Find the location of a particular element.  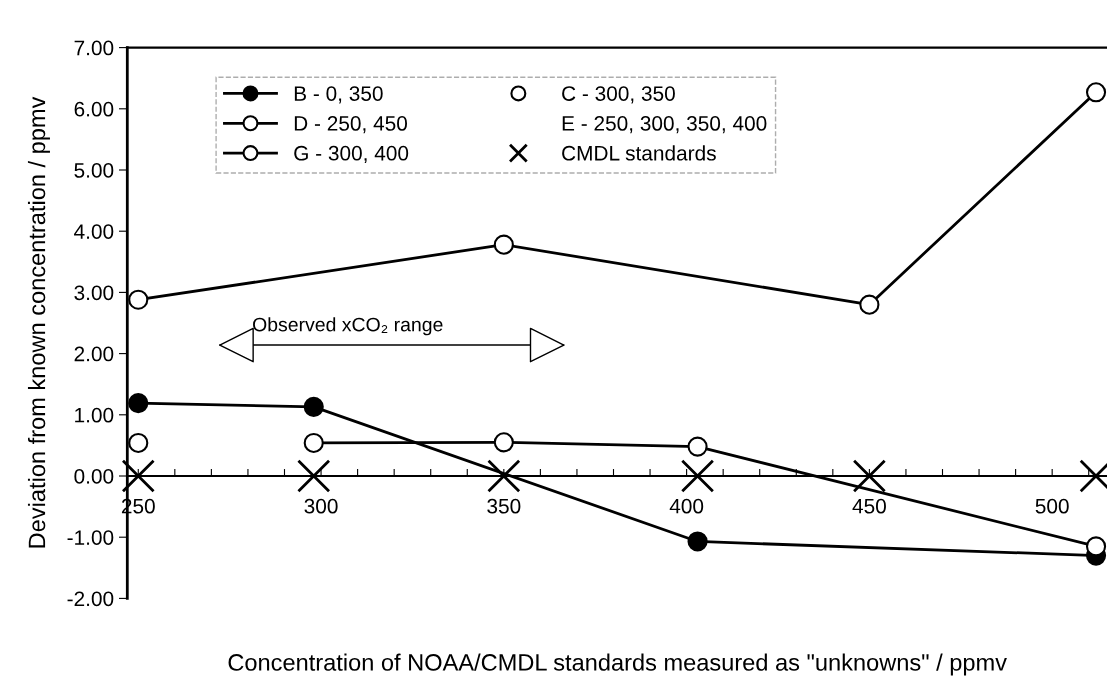

y-tick-label: 5.00 is located at coordinates (94, 170).